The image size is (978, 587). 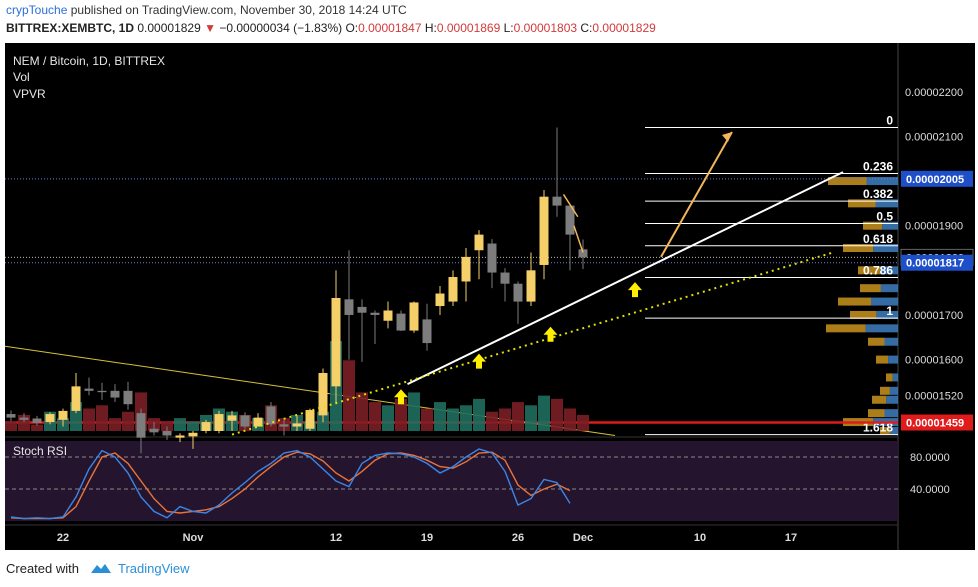 What do you see at coordinates (89, 61) in the screenshot?
I see `chart-title: NEM / Bitcoin, 1D, BITTREX` at bounding box center [89, 61].